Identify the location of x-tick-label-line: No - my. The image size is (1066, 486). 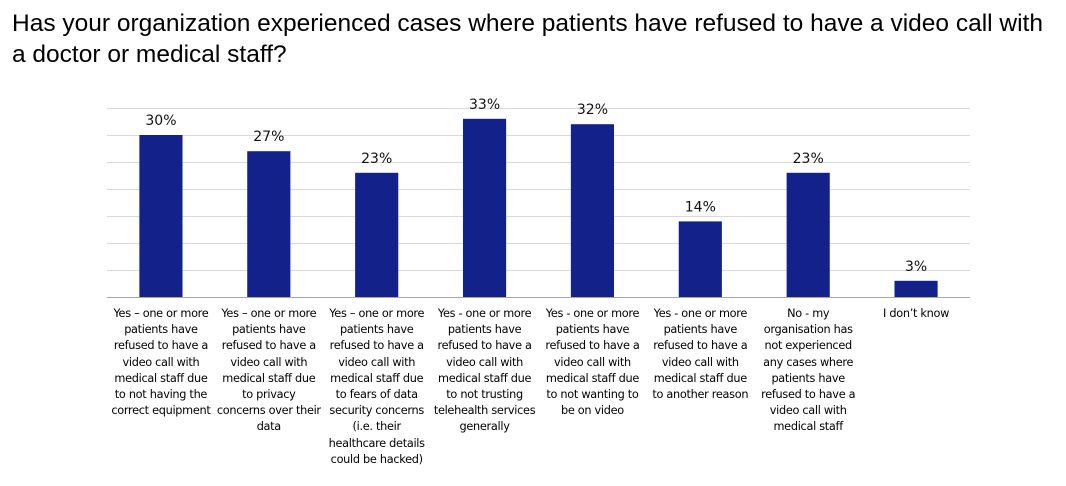
(808, 313).